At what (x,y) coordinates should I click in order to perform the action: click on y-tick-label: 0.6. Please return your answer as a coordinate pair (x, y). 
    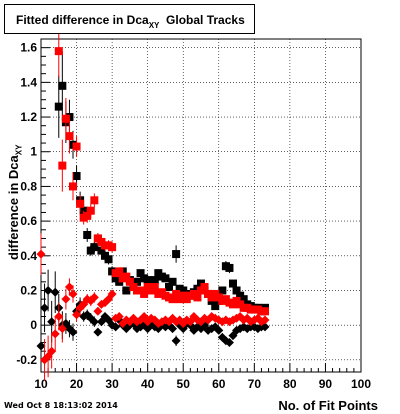
    Looking at the image, I should click on (28, 221).